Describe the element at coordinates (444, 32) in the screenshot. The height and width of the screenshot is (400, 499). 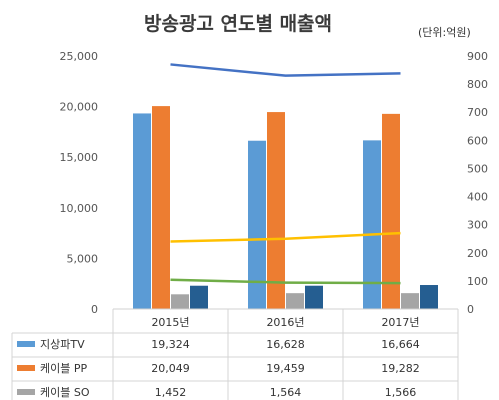
I see `unit-label: (단위:억원)` at that location.